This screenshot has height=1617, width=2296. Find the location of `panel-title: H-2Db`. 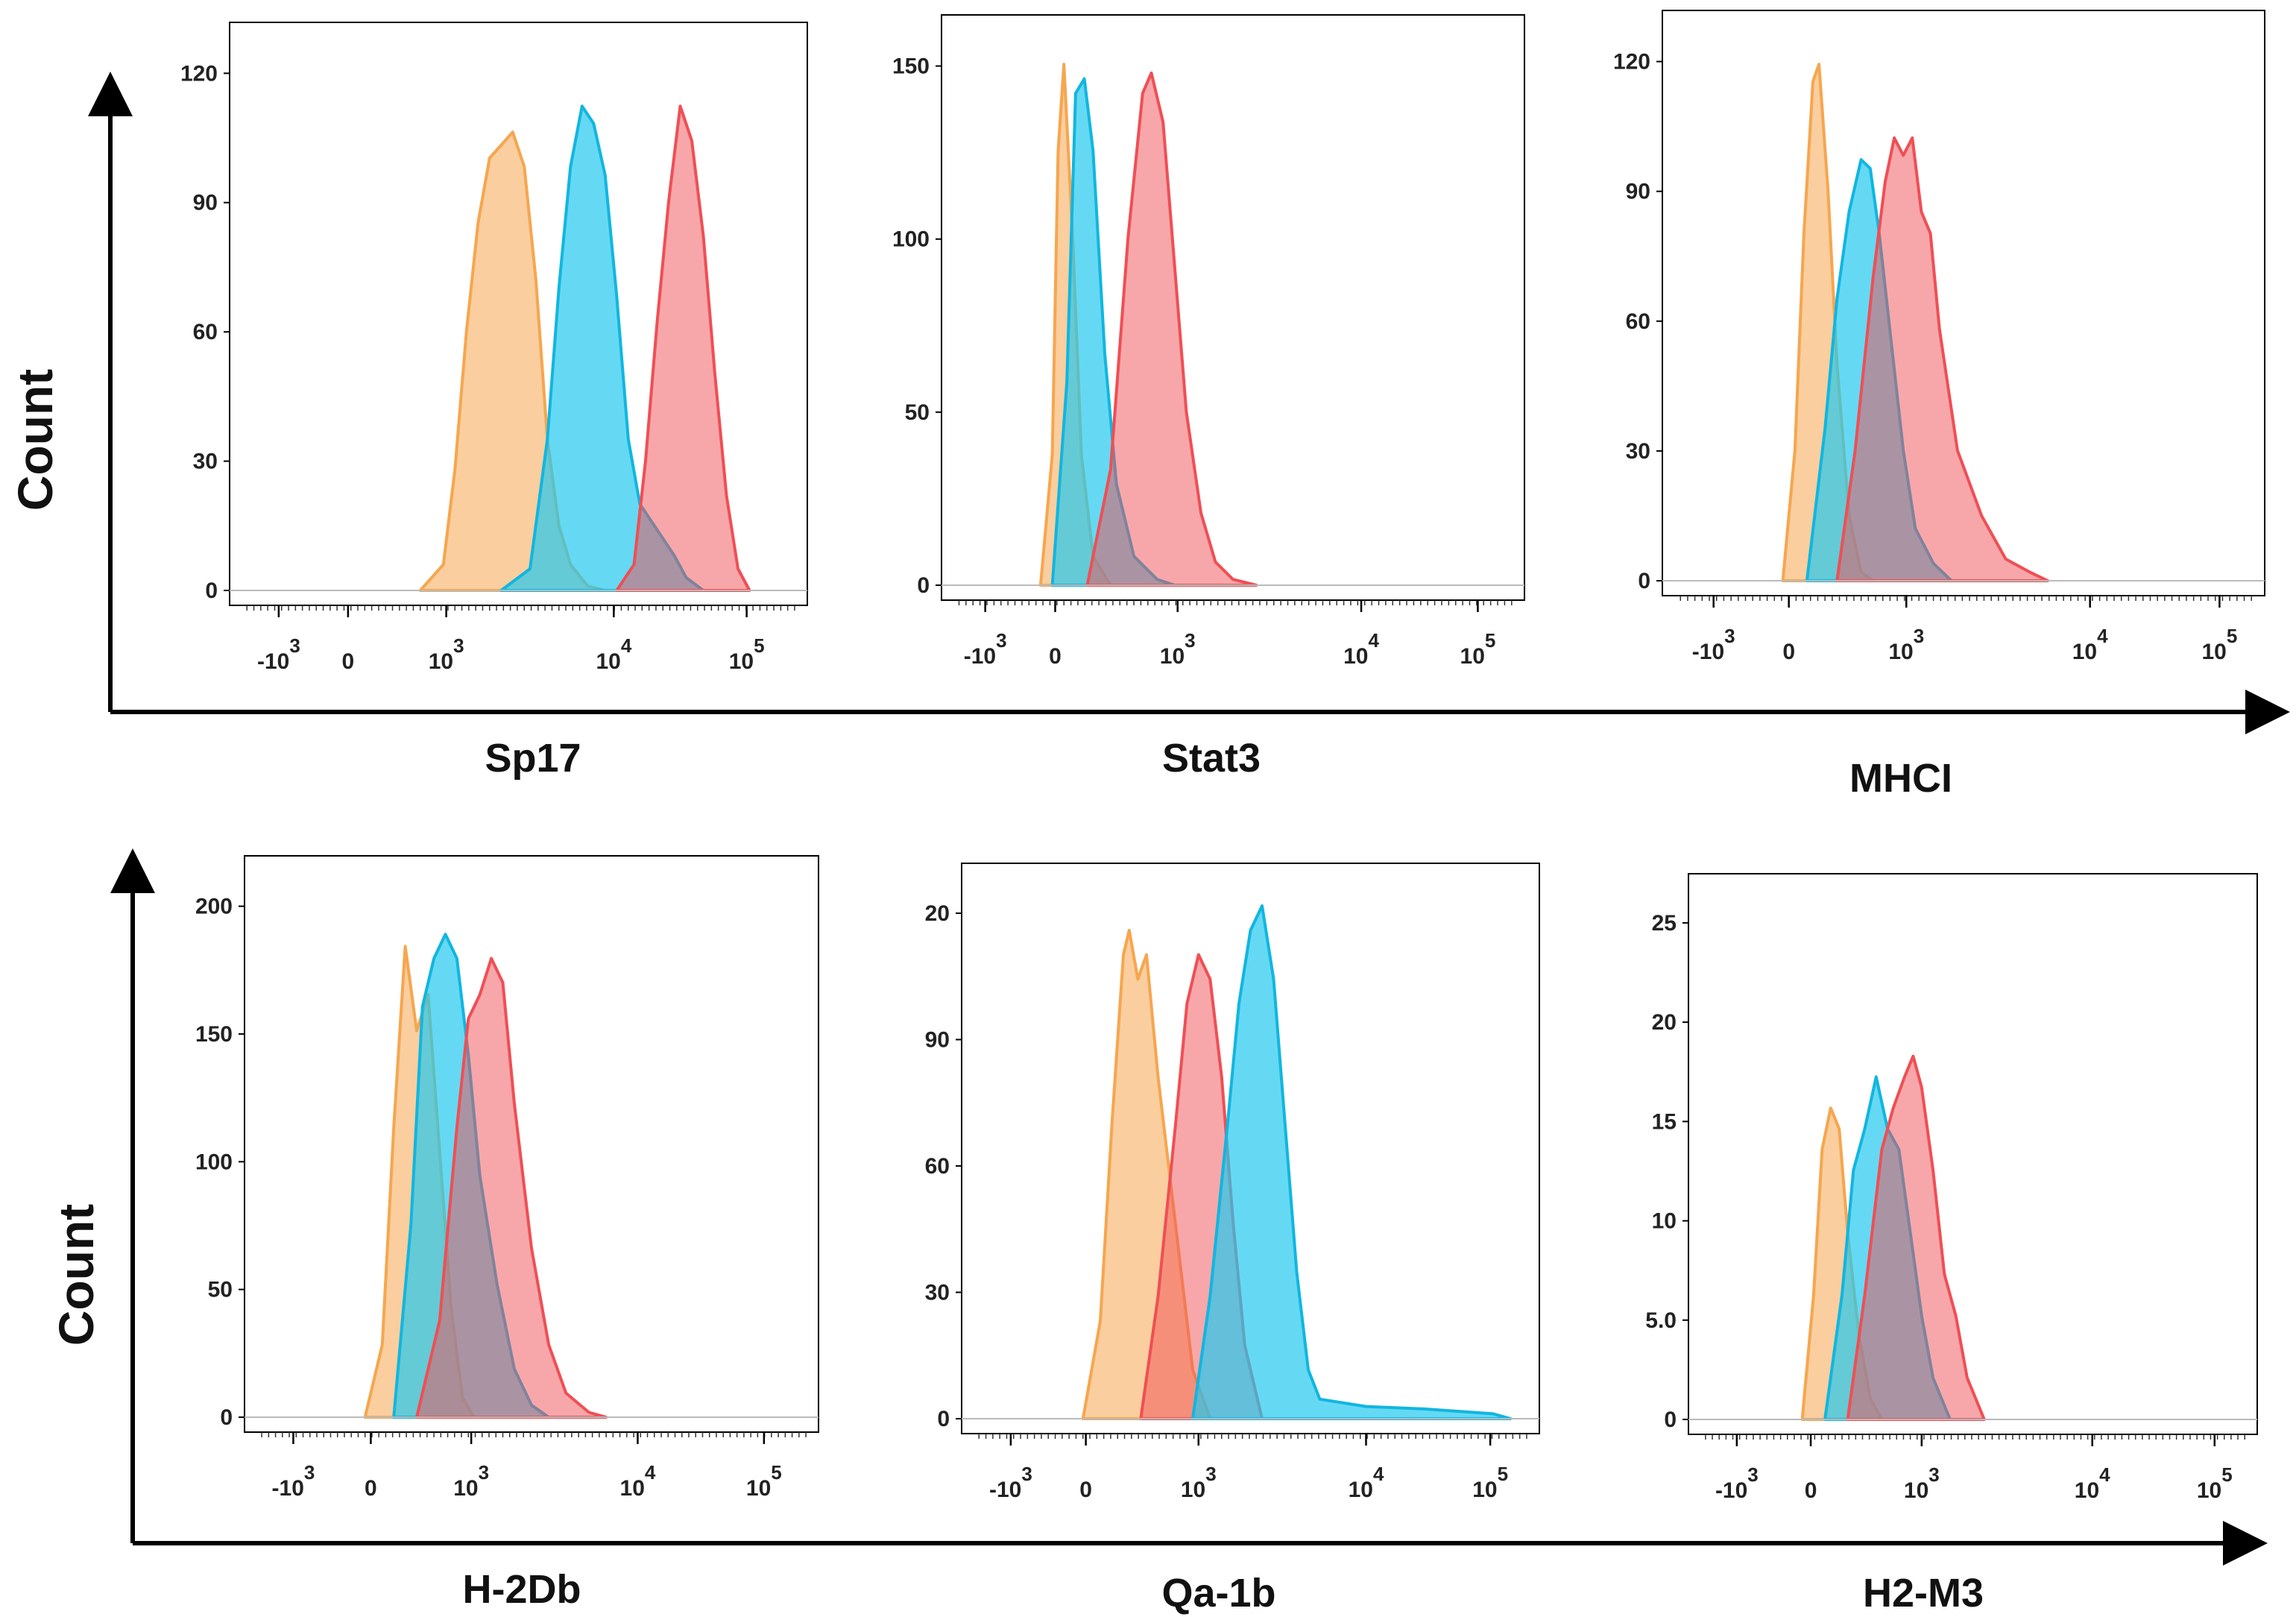

panel-title: H-2Db is located at coordinates (522, 1589).